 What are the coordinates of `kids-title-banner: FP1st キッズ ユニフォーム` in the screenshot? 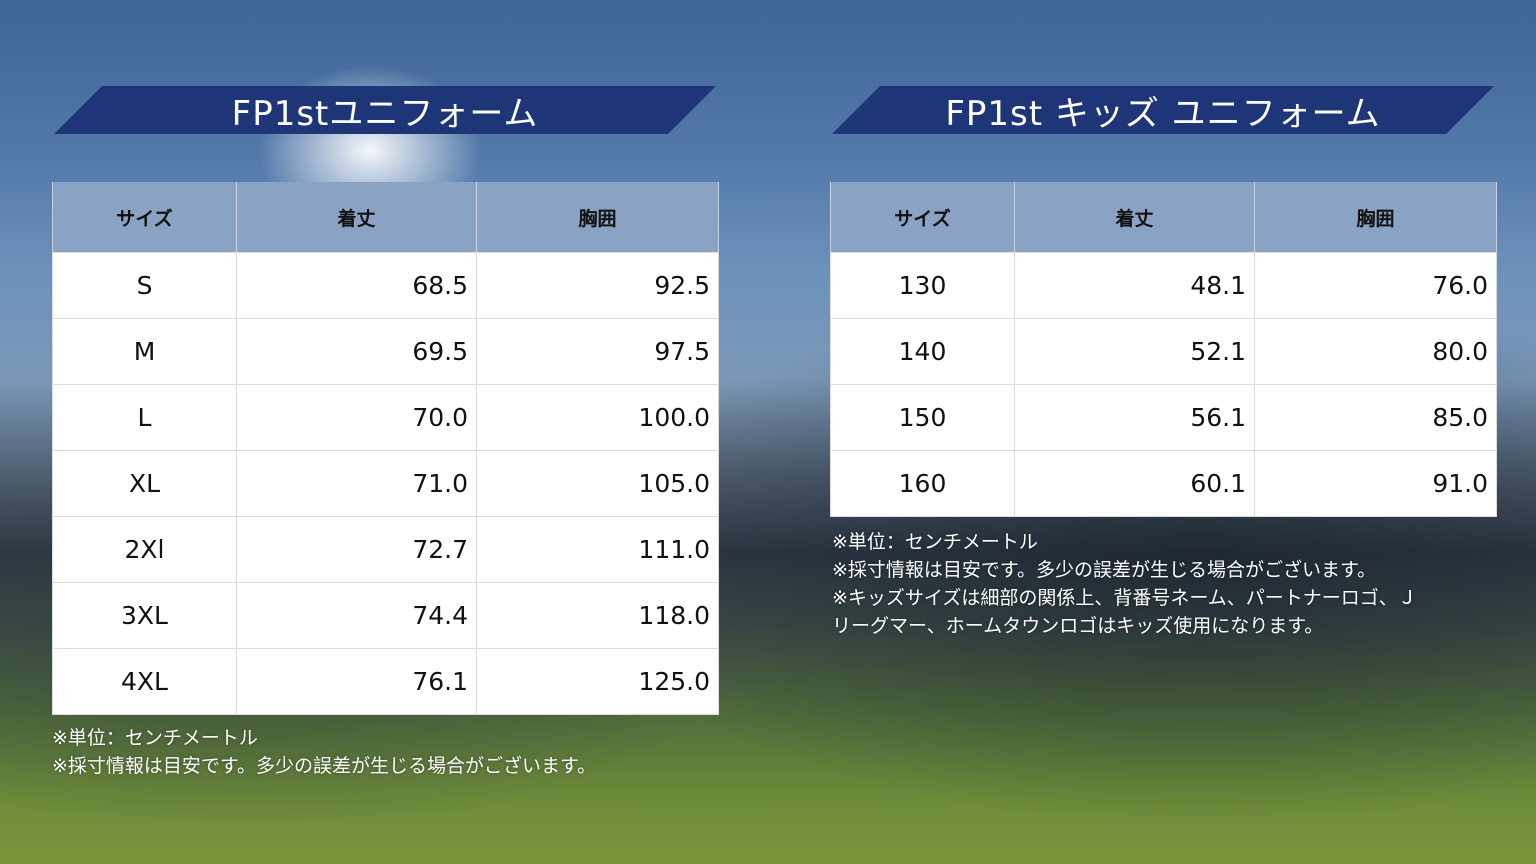 It's located at (1163, 110).